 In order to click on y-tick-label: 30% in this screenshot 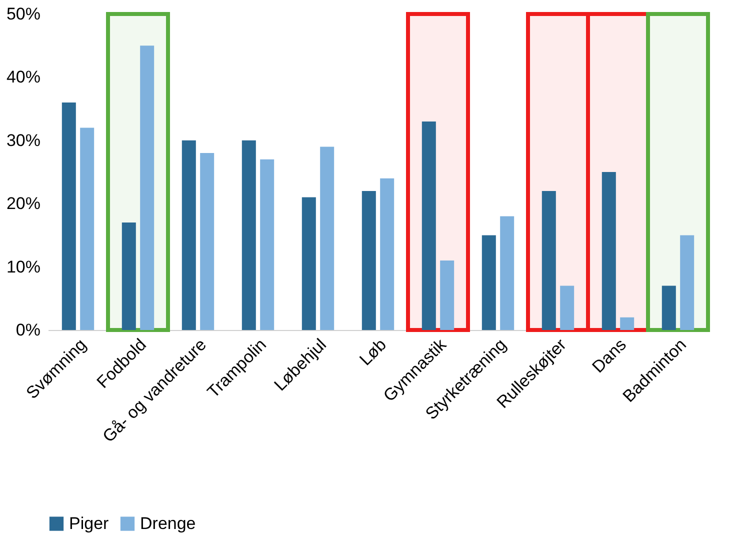, I will do `click(23, 140)`.